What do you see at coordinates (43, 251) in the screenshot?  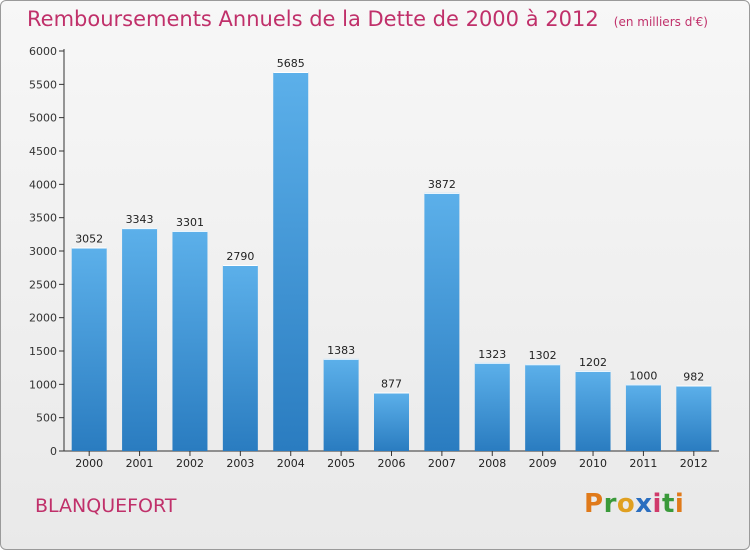 I see `y-tick-label: 3000` at bounding box center [43, 251].